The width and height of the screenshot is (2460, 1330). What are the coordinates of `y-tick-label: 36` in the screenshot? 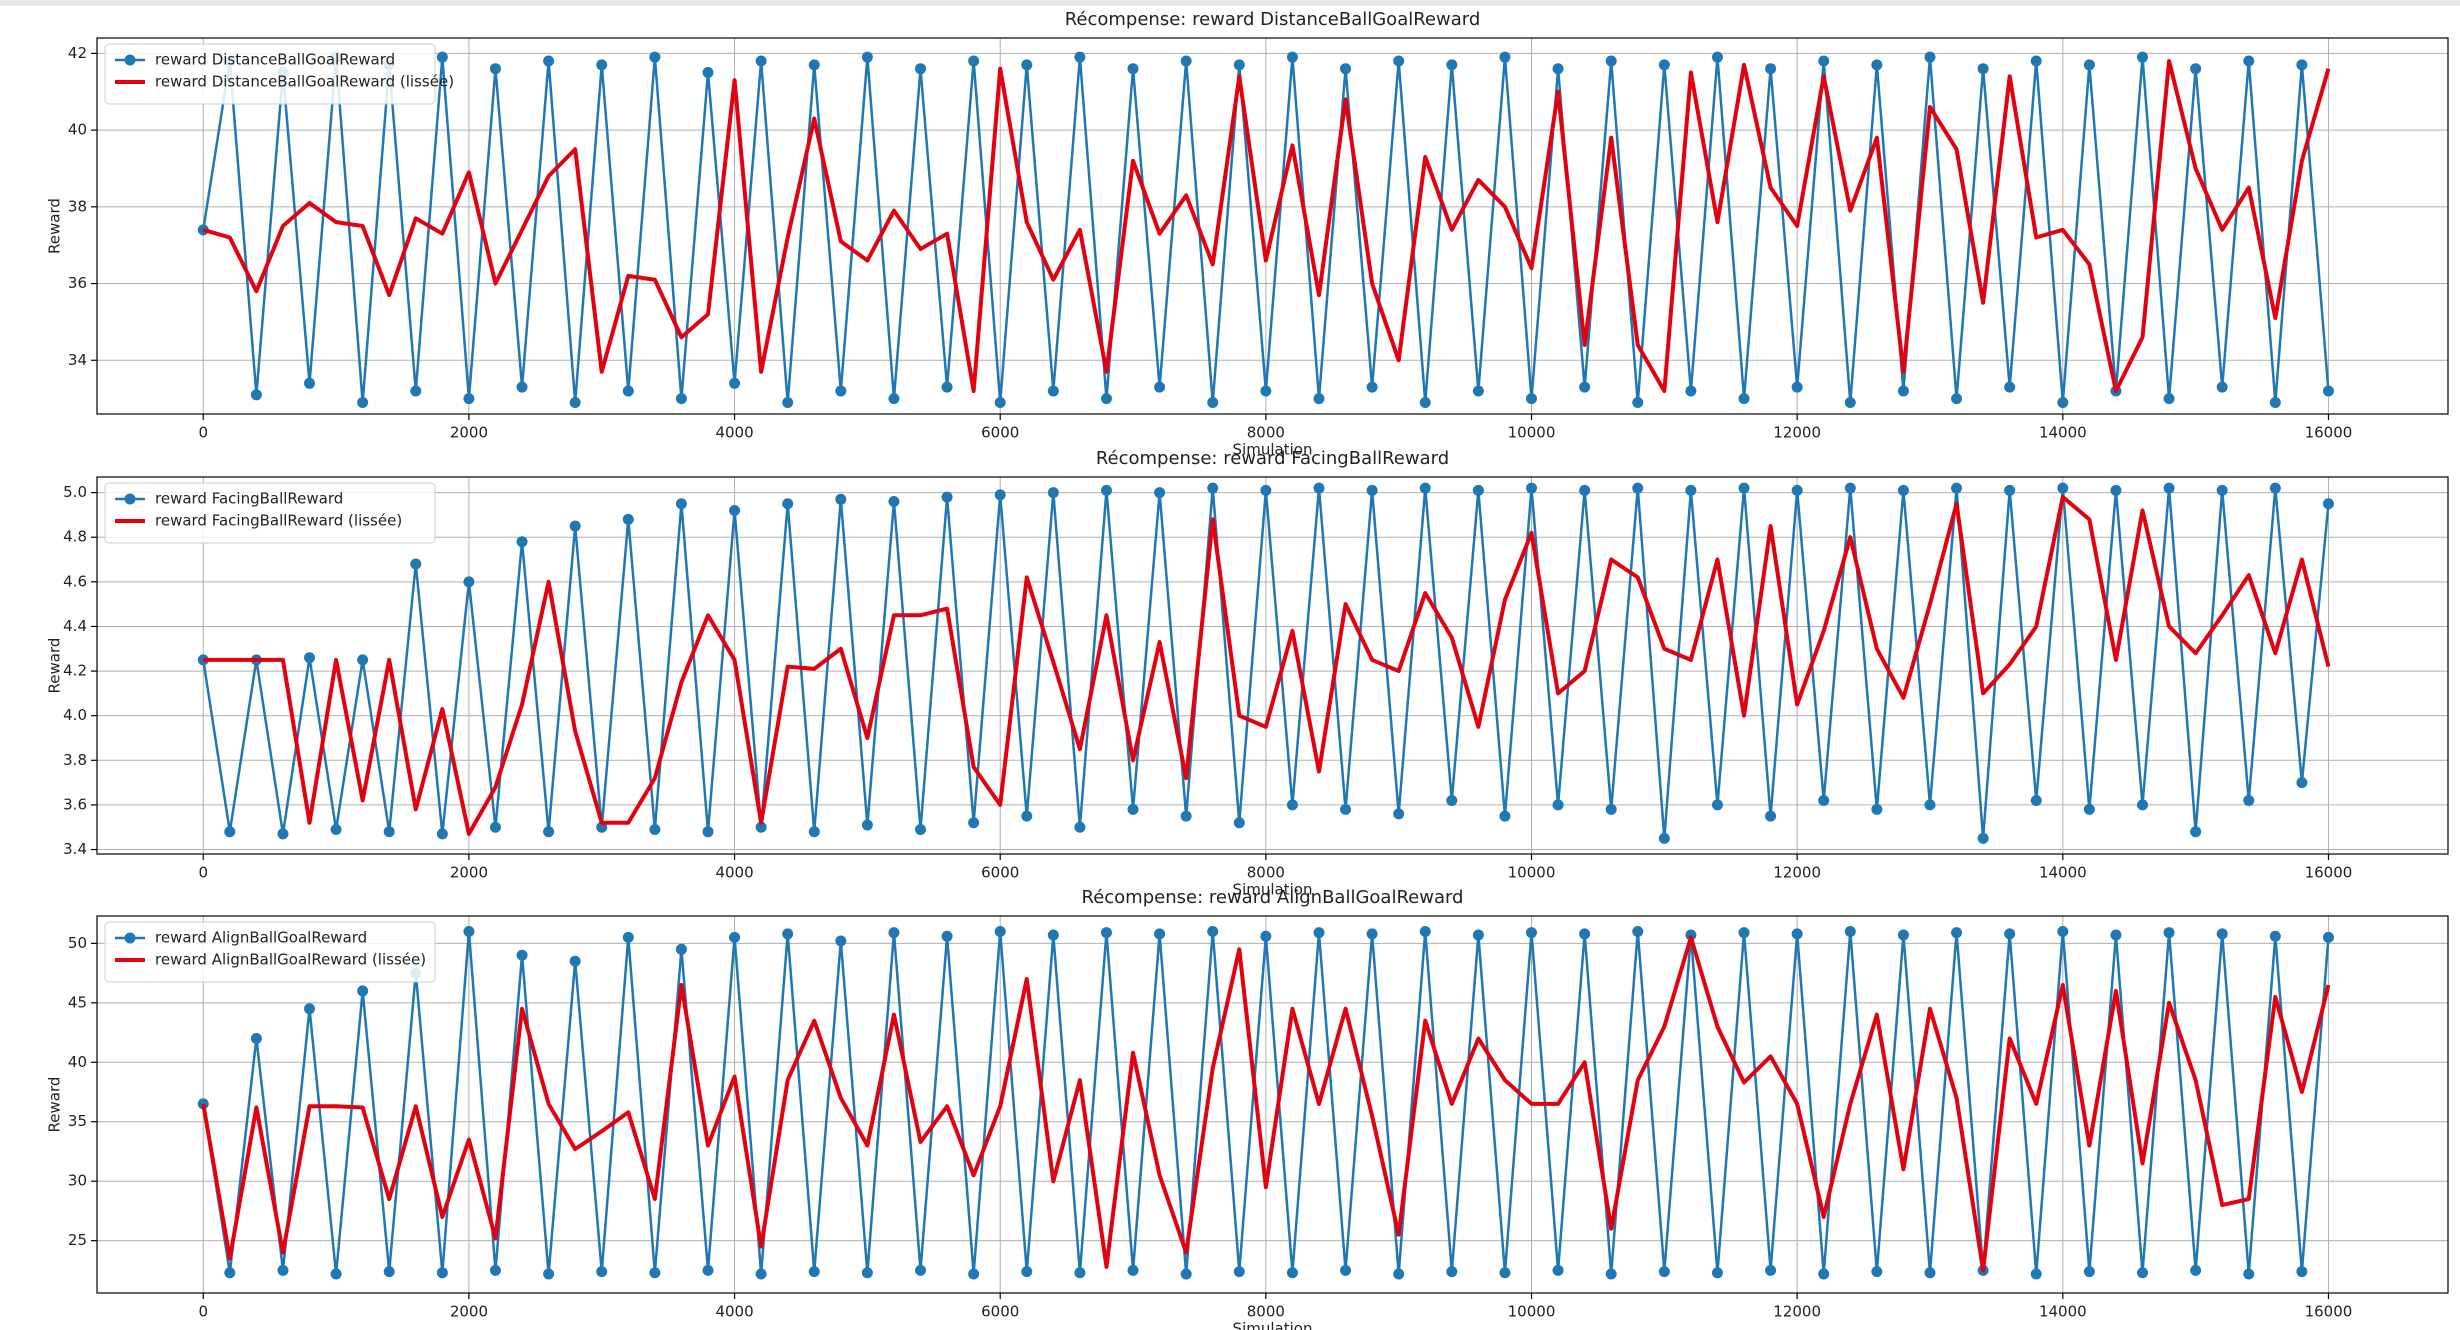 It's located at (77, 283).